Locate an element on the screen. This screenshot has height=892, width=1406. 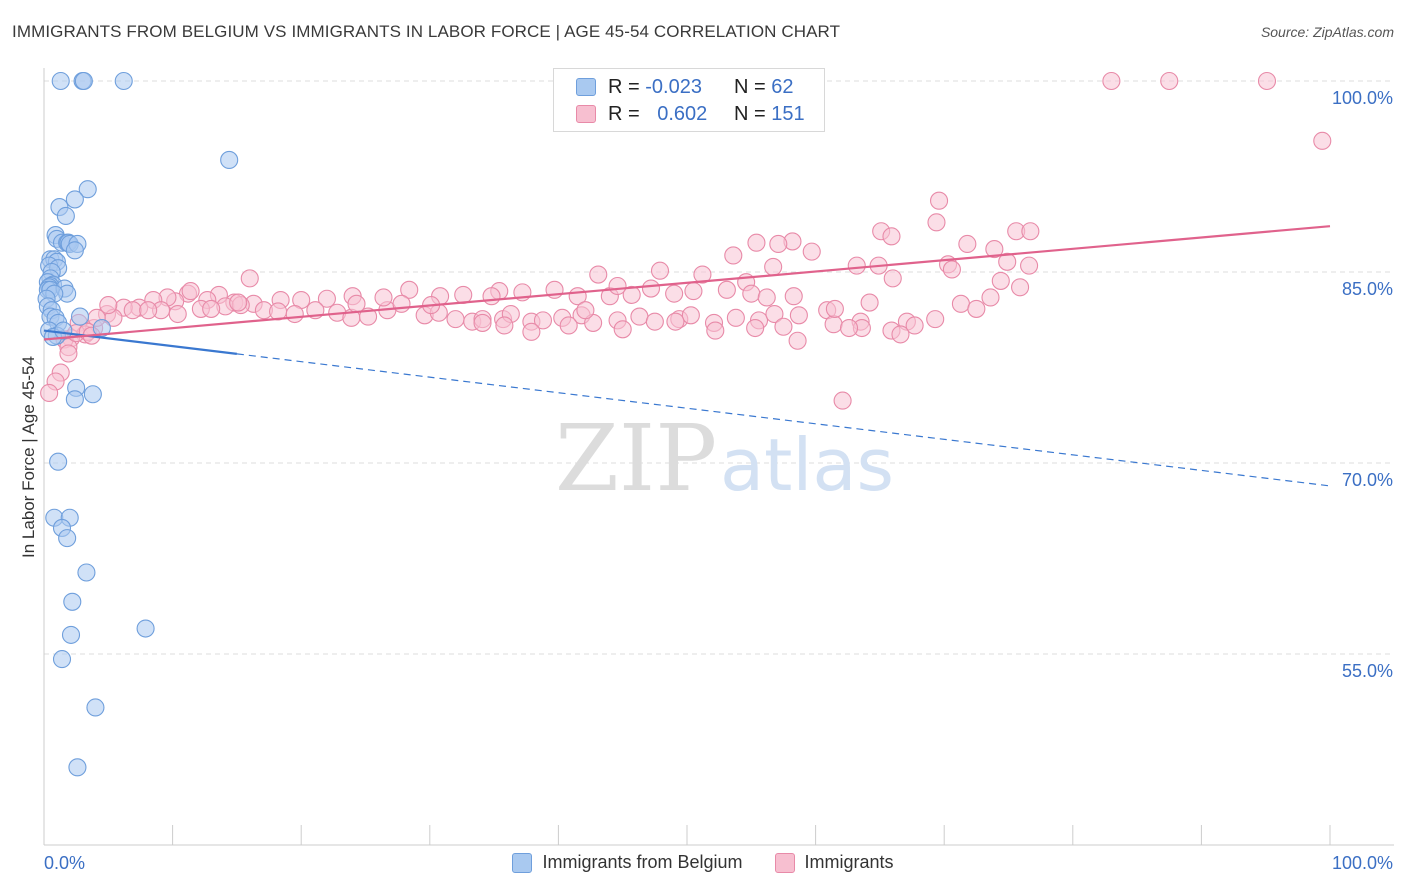
legend-r-block: R = 0.602 is located at coordinates (671, 114).